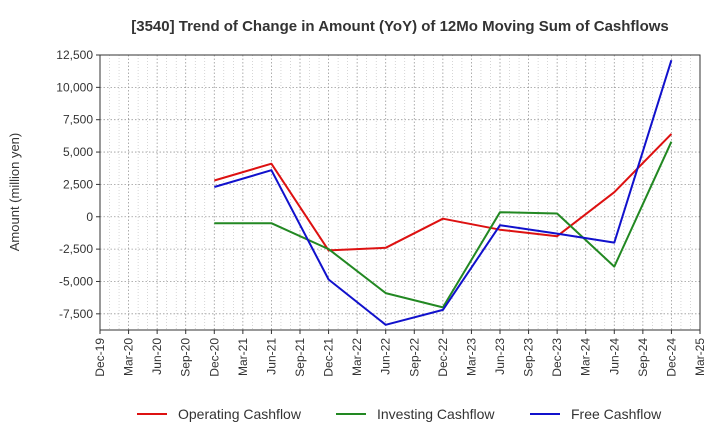  What do you see at coordinates (186, 357) in the screenshot?
I see `x-tick-label: Sep-20` at bounding box center [186, 357].